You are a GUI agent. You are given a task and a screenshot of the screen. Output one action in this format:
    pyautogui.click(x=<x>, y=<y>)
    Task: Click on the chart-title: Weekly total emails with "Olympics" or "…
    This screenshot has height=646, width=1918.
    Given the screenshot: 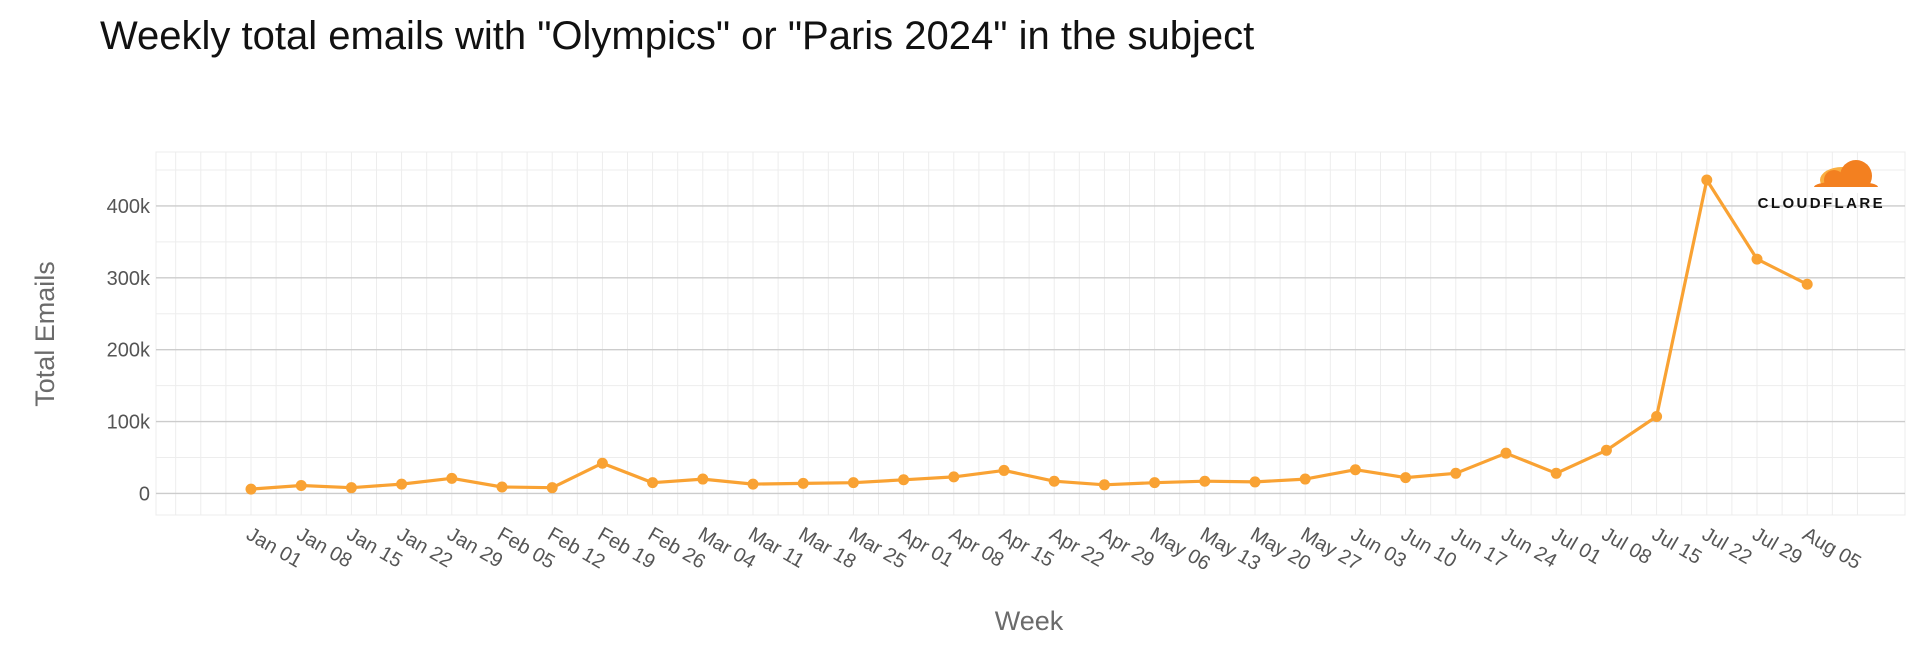 What is the action you would take?
    pyautogui.click(x=677, y=36)
    